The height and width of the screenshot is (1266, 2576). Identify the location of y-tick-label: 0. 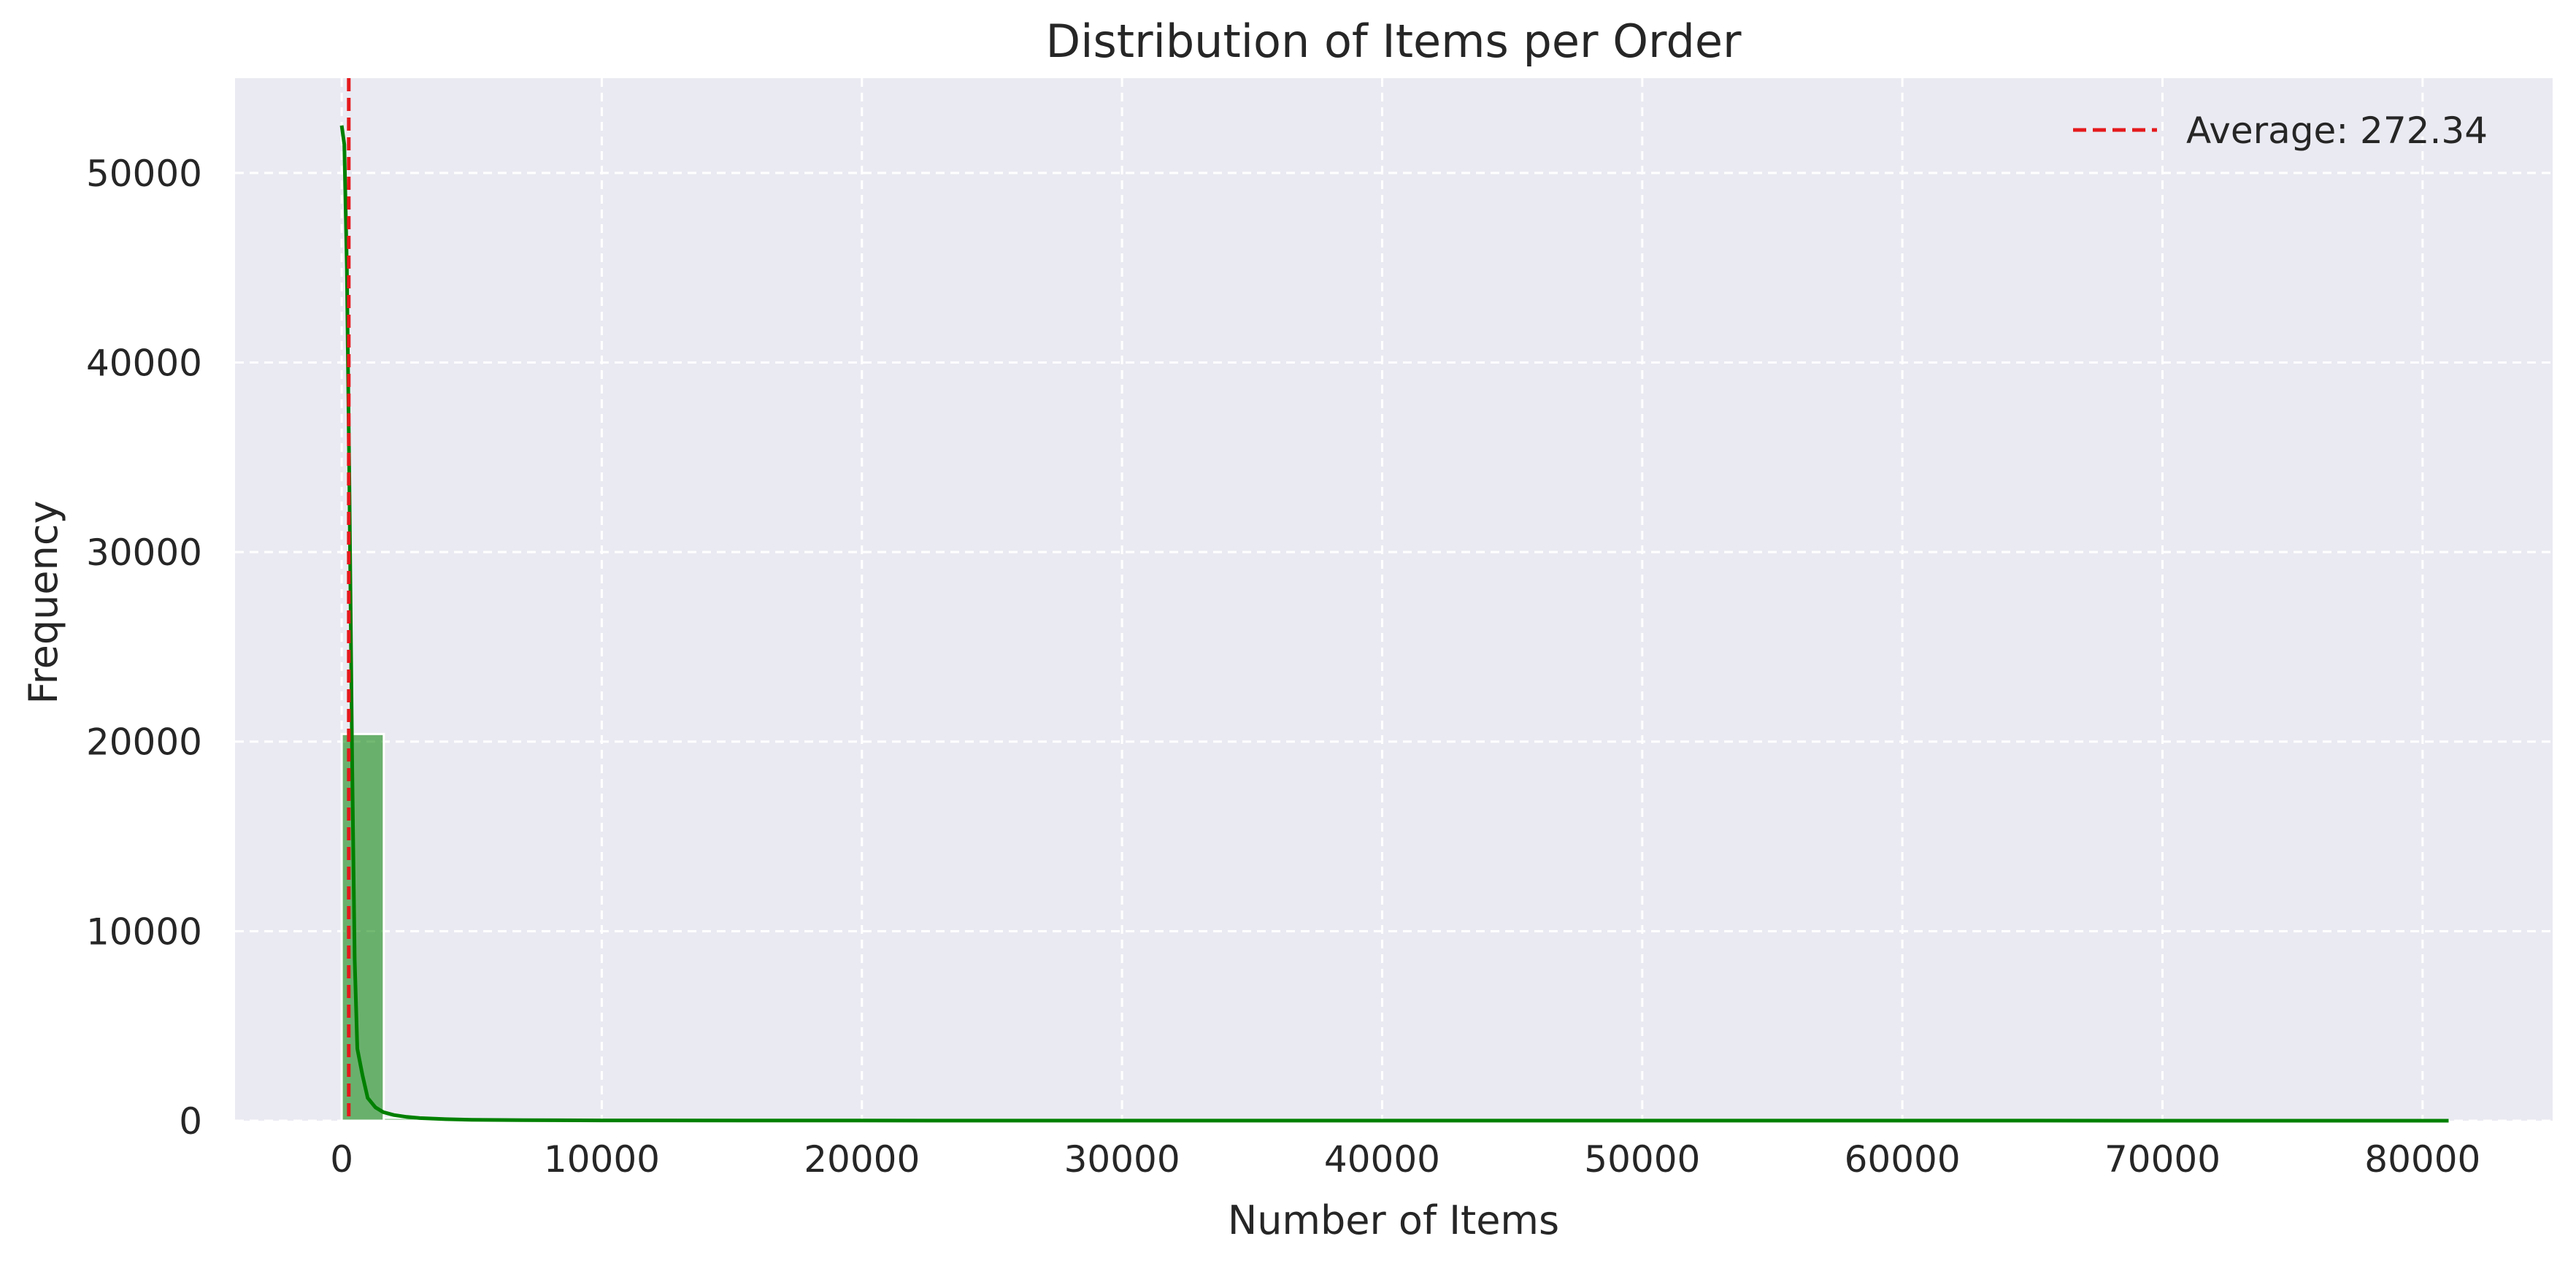
(190, 1121).